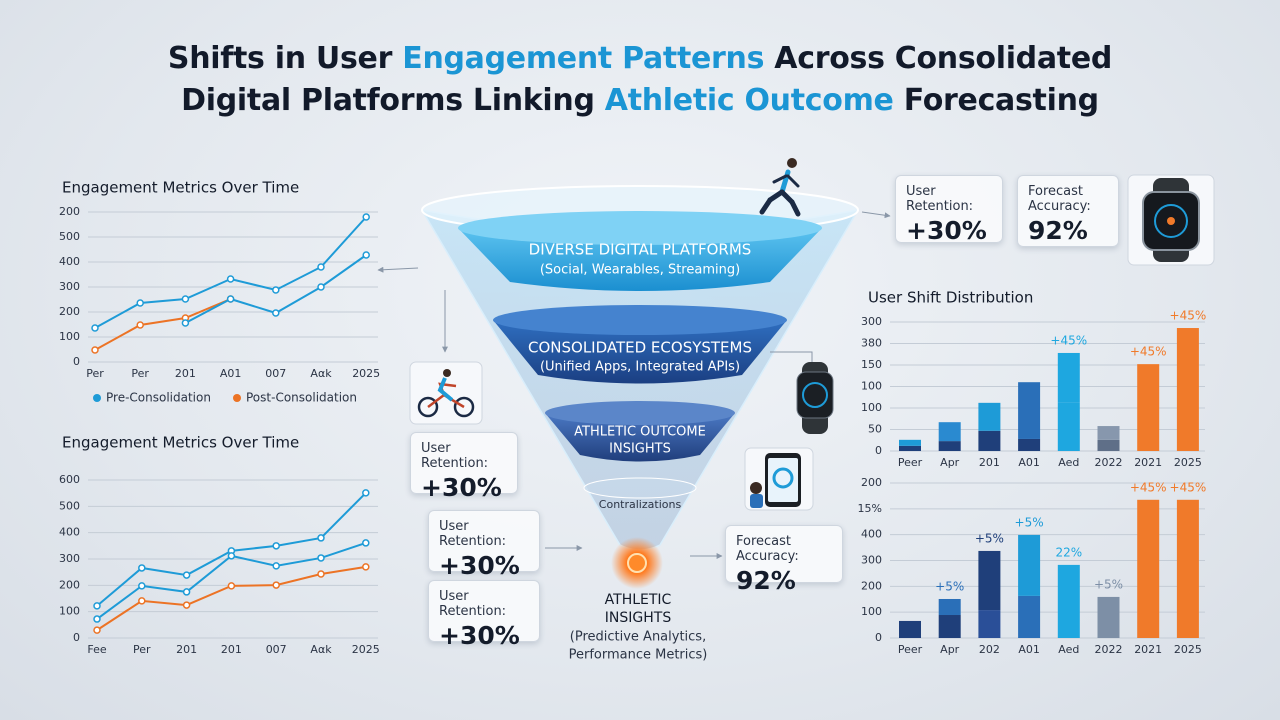  What do you see at coordinates (640, 250) in the screenshot?
I see `funnel-label: DIVERSE DIGITAL PLATFORMS` at bounding box center [640, 250].